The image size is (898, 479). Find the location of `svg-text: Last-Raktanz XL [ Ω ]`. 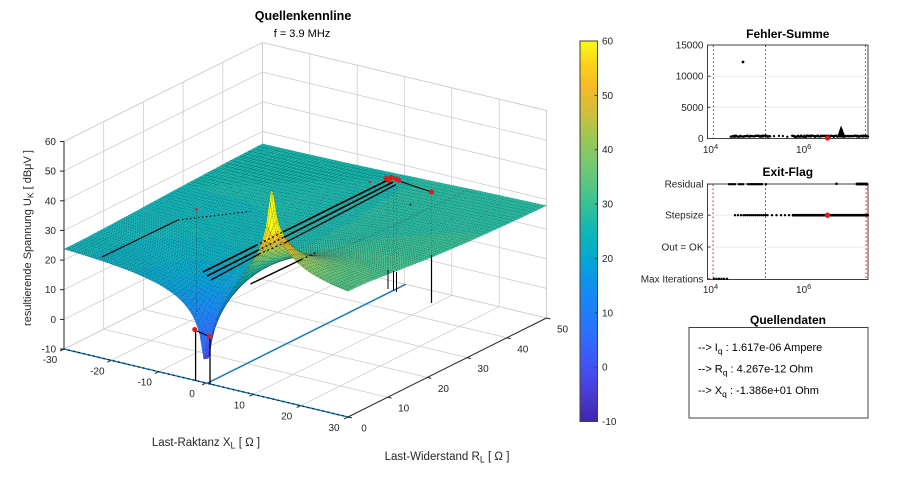

svg-text: Last-Raktanz XL [ Ω ] is located at coordinates (206, 444).